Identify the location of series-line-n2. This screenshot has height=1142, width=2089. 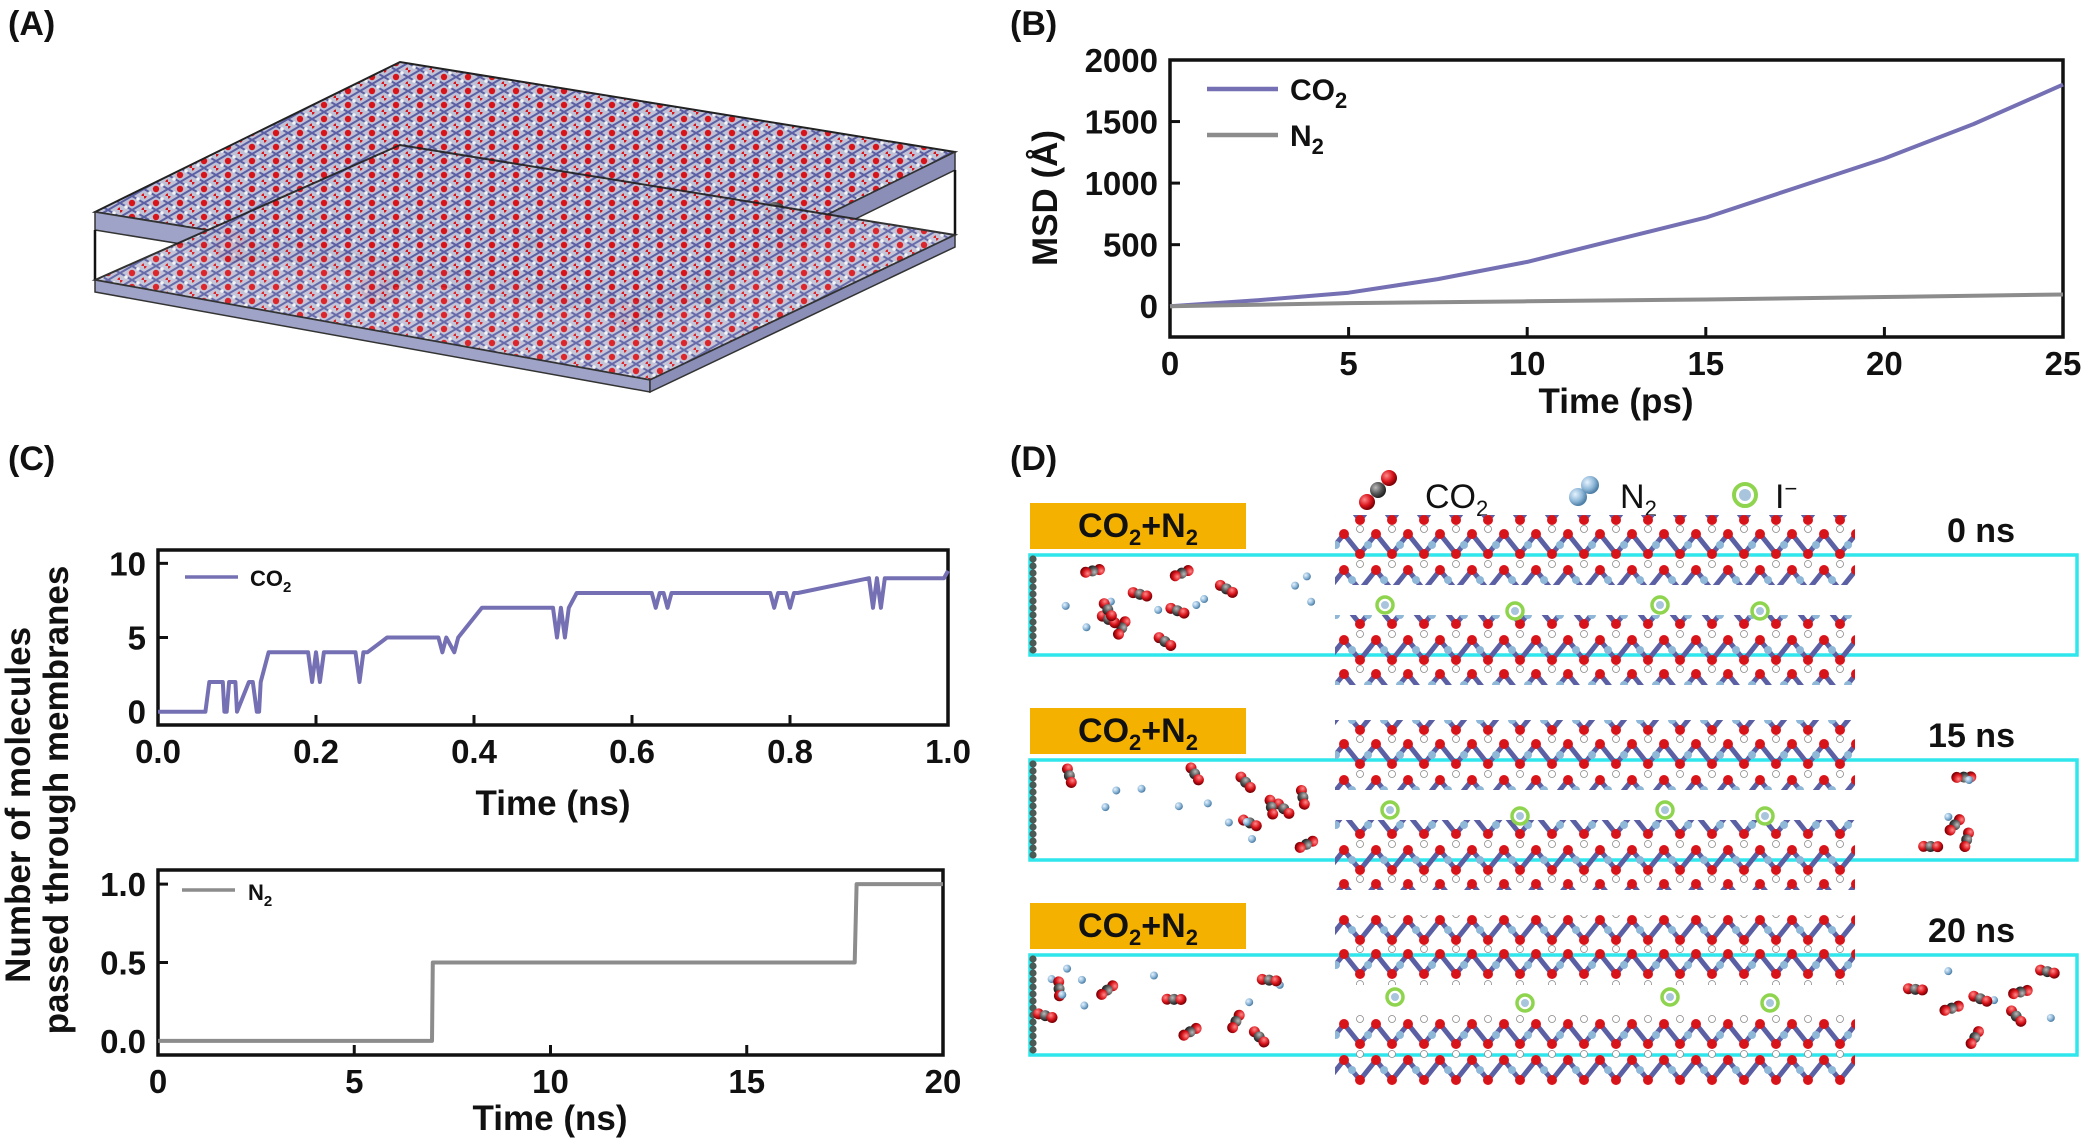
(550, 962).